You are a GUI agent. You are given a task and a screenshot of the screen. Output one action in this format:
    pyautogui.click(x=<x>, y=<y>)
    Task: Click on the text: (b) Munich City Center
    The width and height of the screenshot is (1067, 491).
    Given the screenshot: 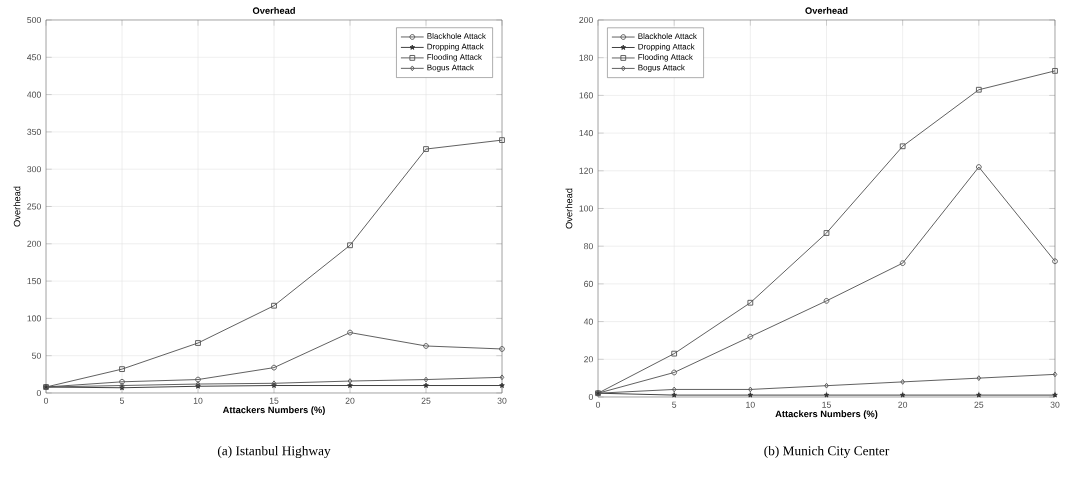 What is the action you would take?
    pyautogui.click(x=827, y=452)
    